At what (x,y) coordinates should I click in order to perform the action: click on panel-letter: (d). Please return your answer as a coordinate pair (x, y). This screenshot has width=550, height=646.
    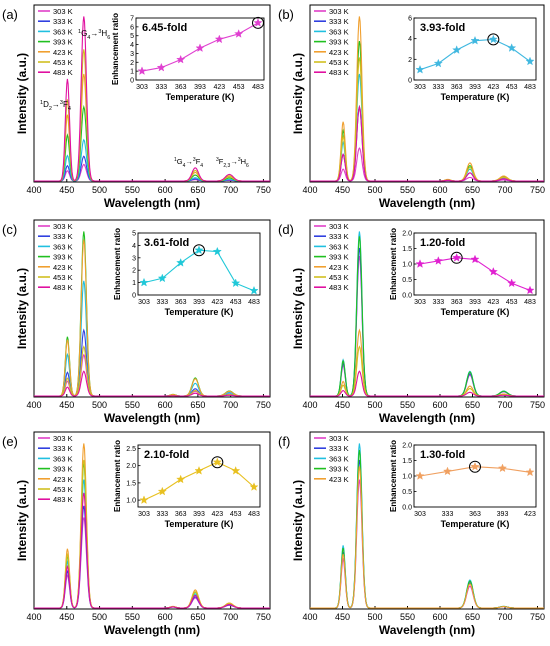
    Looking at the image, I should click on (286, 229).